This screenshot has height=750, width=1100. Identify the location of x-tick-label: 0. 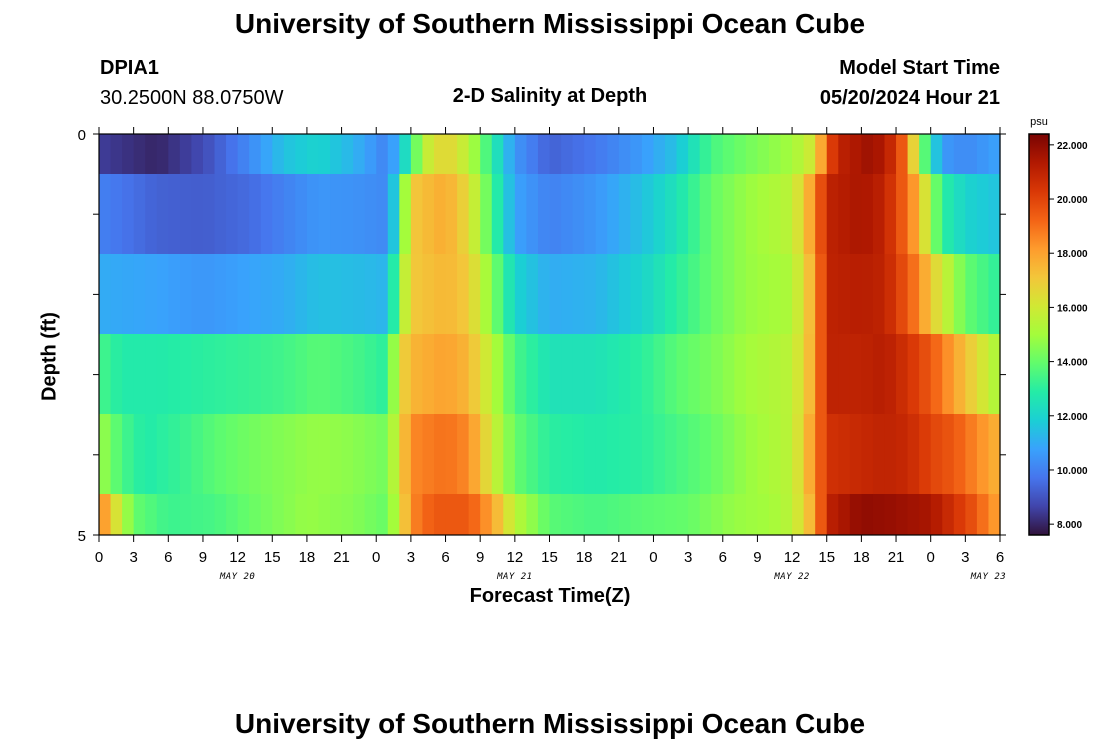
(653, 557).